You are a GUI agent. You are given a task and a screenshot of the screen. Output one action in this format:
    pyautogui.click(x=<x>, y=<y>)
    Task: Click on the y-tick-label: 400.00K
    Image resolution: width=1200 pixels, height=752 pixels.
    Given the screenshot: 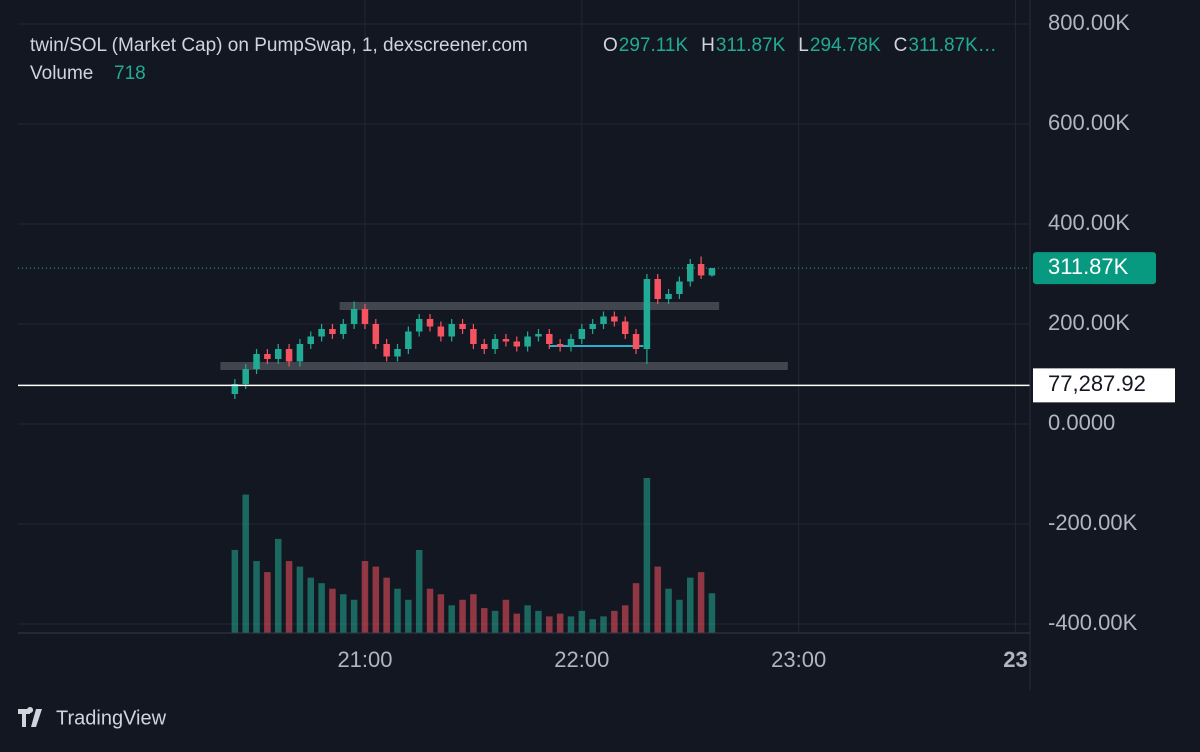 What is the action you would take?
    pyautogui.click(x=1089, y=222)
    